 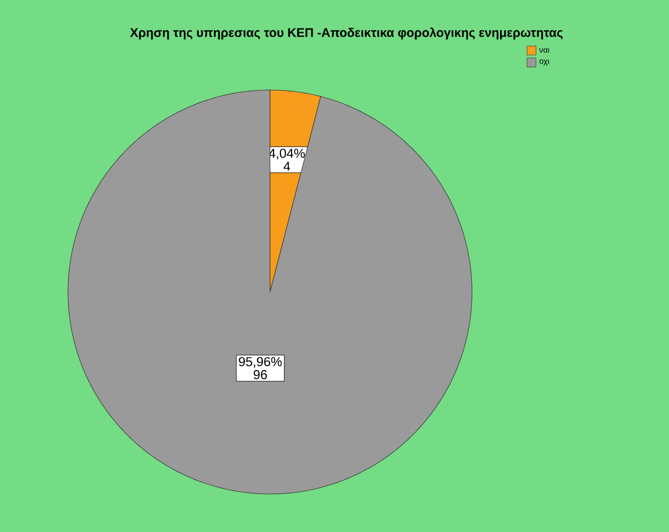 I want to click on text: 96, so click(x=260, y=375).